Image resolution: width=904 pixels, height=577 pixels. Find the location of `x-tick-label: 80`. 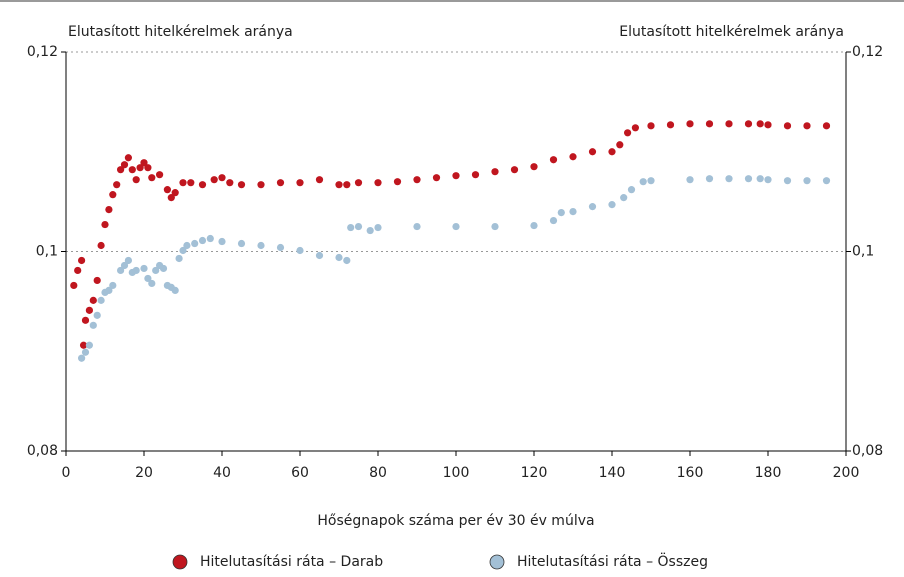

x-tick-label: 80 is located at coordinates (378, 473).